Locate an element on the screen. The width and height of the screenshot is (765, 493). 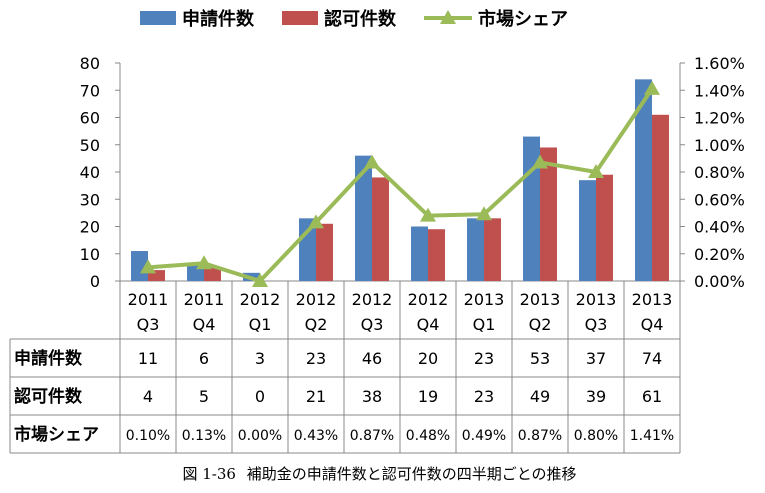
y-left-tick-label: 30 is located at coordinates (90, 199).